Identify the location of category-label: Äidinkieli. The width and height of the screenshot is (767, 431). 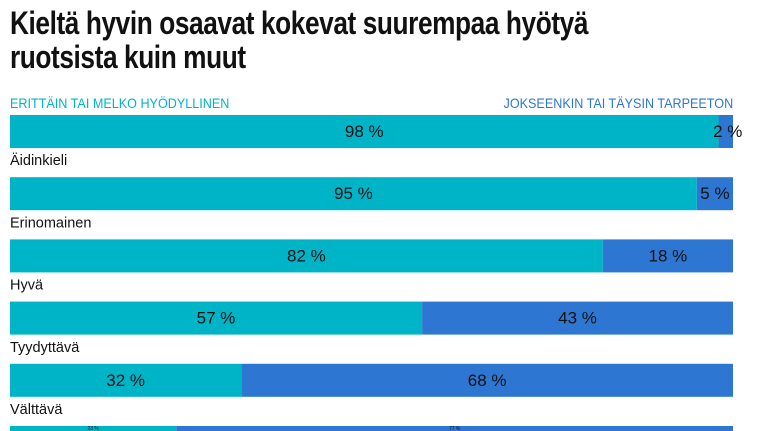
(38, 160).